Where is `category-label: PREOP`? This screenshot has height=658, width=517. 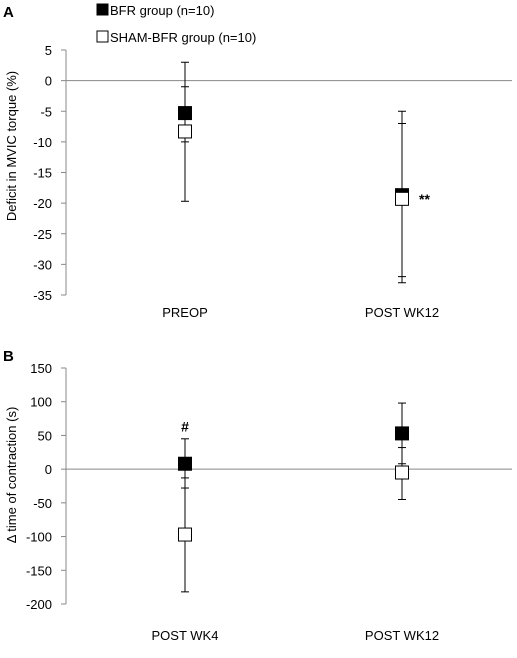
category-label: PREOP is located at coordinates (185, 312).